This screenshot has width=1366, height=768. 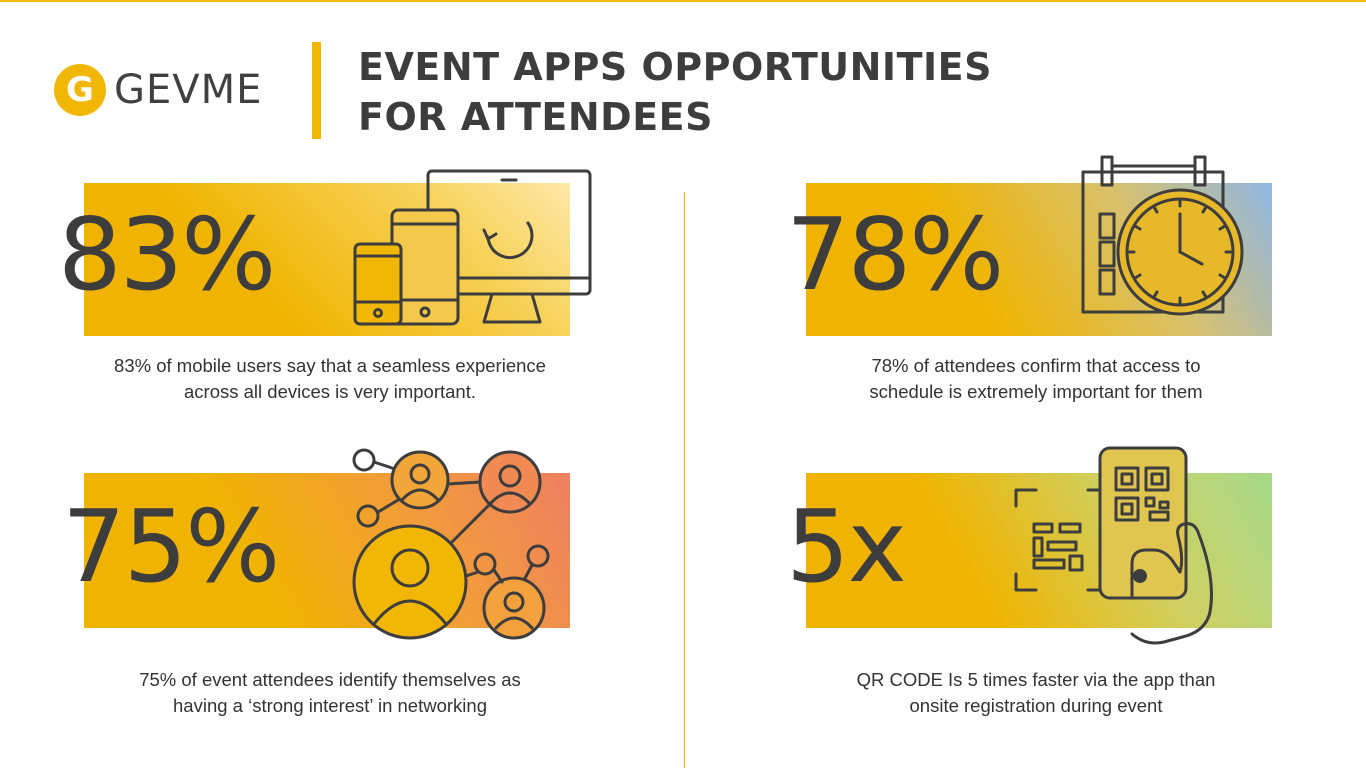 What do you see at coordinates (1036, 391) in the screenshot?
I see `stat-description-2-line-2: schedule is extremely important for them` at bounding box center [1036, 391].